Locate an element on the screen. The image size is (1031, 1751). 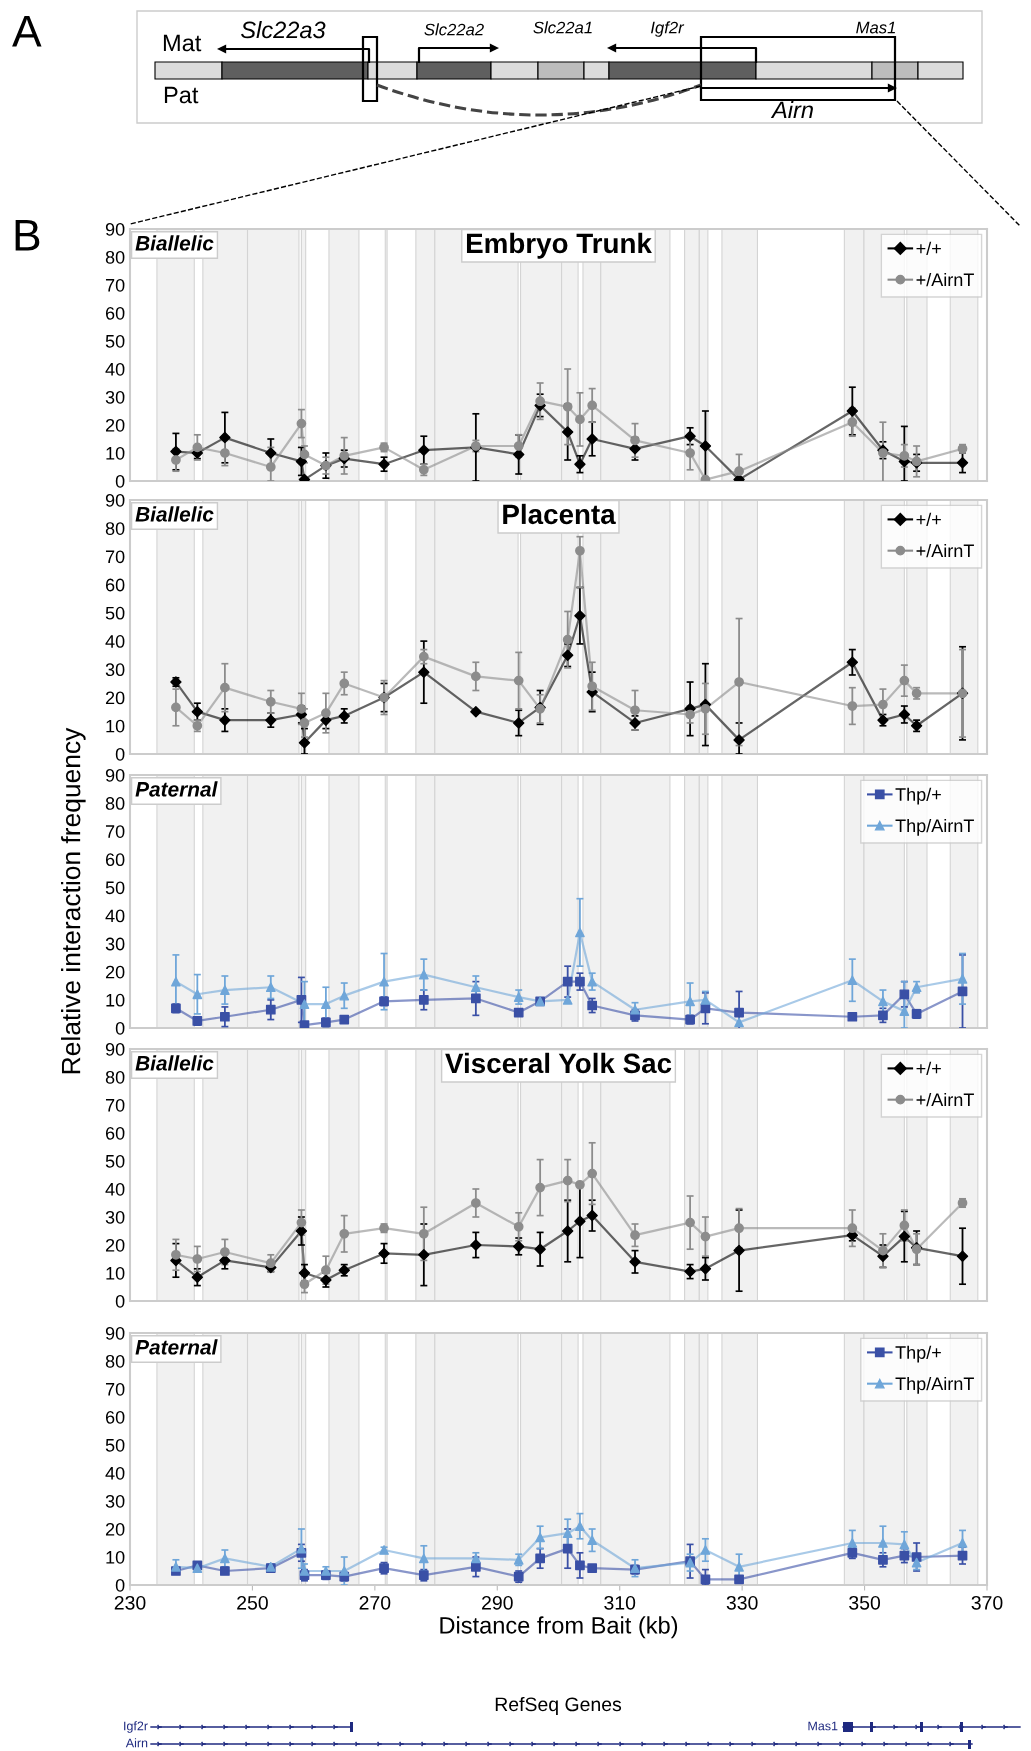
x-tick-label: 290 is located at coordinates (497, 1602).